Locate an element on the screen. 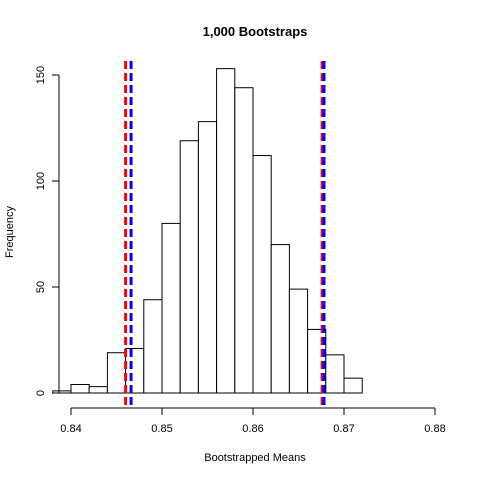 The height and width of the screenshot is (480, 480). y-axis: 0 50 100 150 is located at coordinates (47, 231).